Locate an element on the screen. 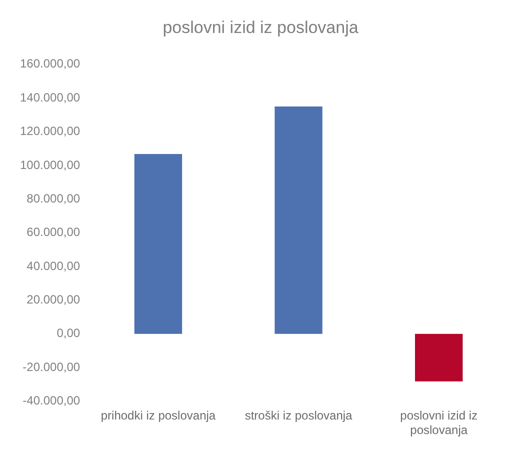  y-tick-label: 140.000,00 is located at coordinates (50, 97).